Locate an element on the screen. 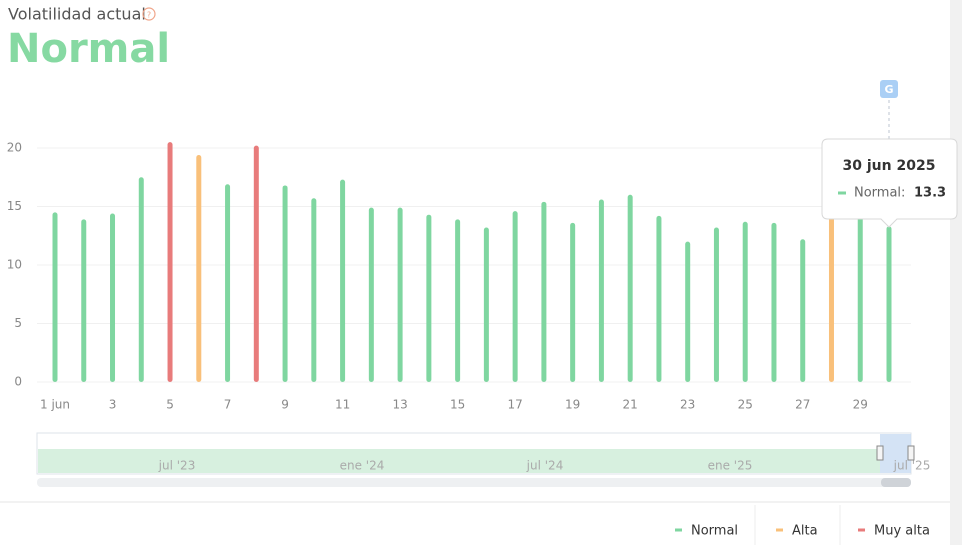 The image size is (962, 545). legend: Normal Alta Muy alta is located at coordinates (802, 531).